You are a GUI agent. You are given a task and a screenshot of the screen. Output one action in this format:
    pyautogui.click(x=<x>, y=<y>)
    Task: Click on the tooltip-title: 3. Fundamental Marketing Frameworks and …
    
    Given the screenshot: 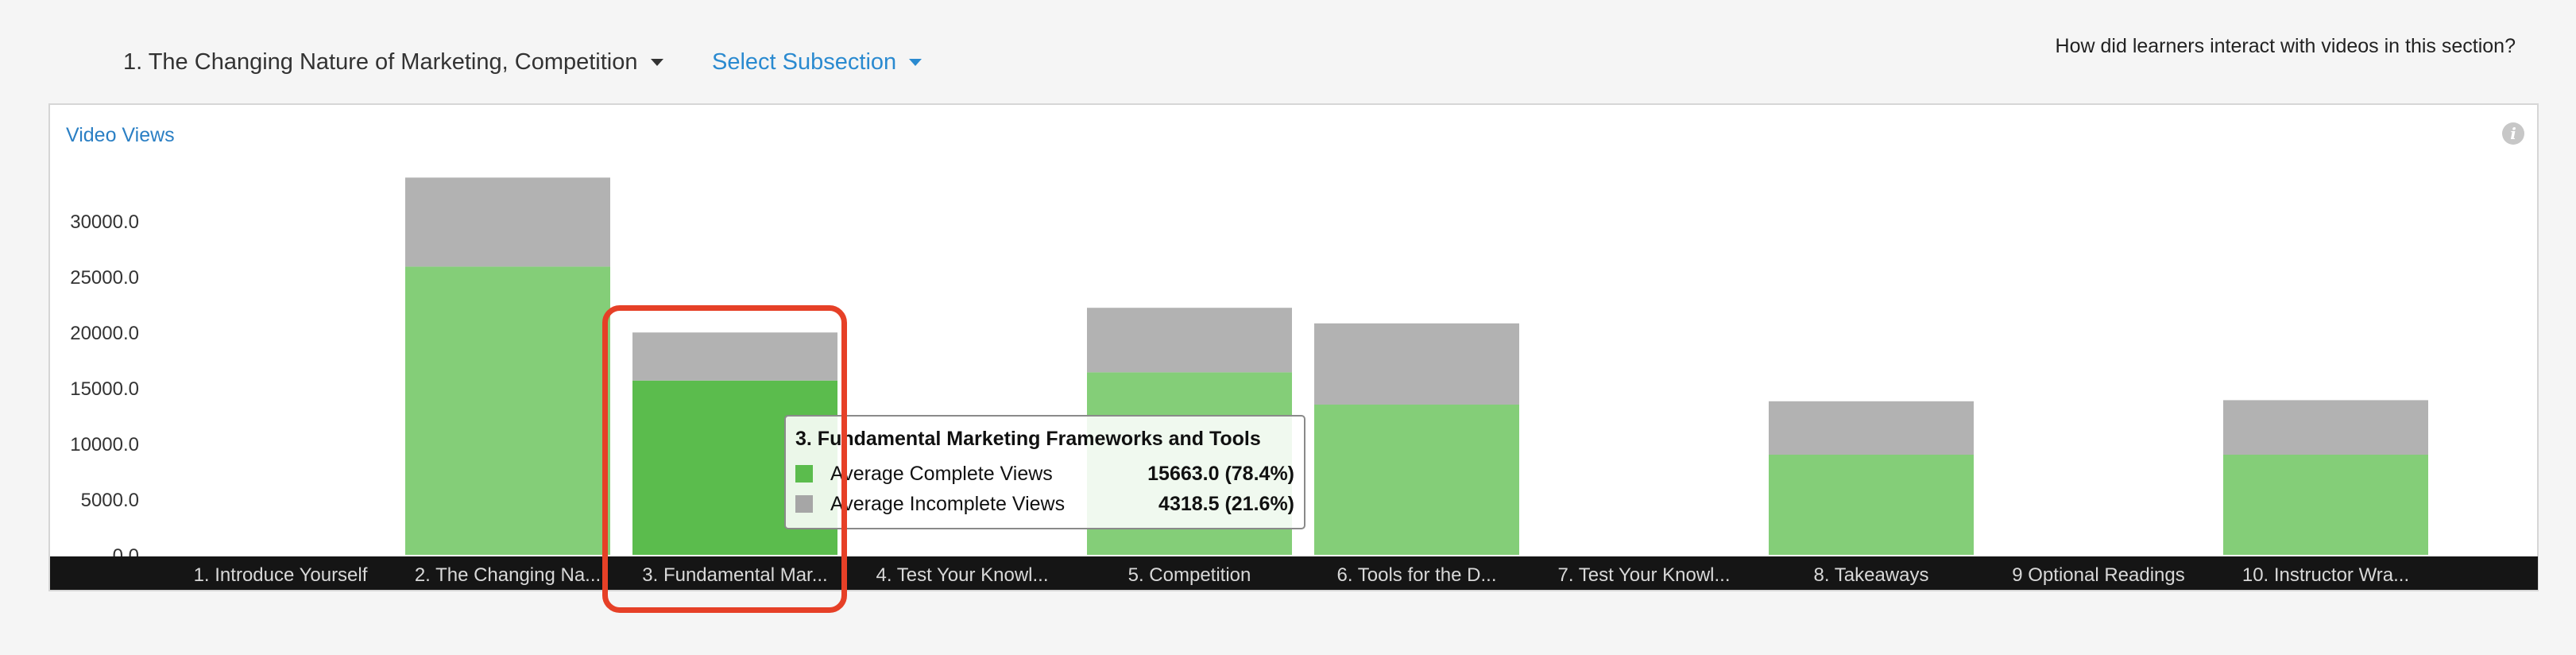 What is the action you would take?
    pyautogui.click(x=1028, y=439)
    